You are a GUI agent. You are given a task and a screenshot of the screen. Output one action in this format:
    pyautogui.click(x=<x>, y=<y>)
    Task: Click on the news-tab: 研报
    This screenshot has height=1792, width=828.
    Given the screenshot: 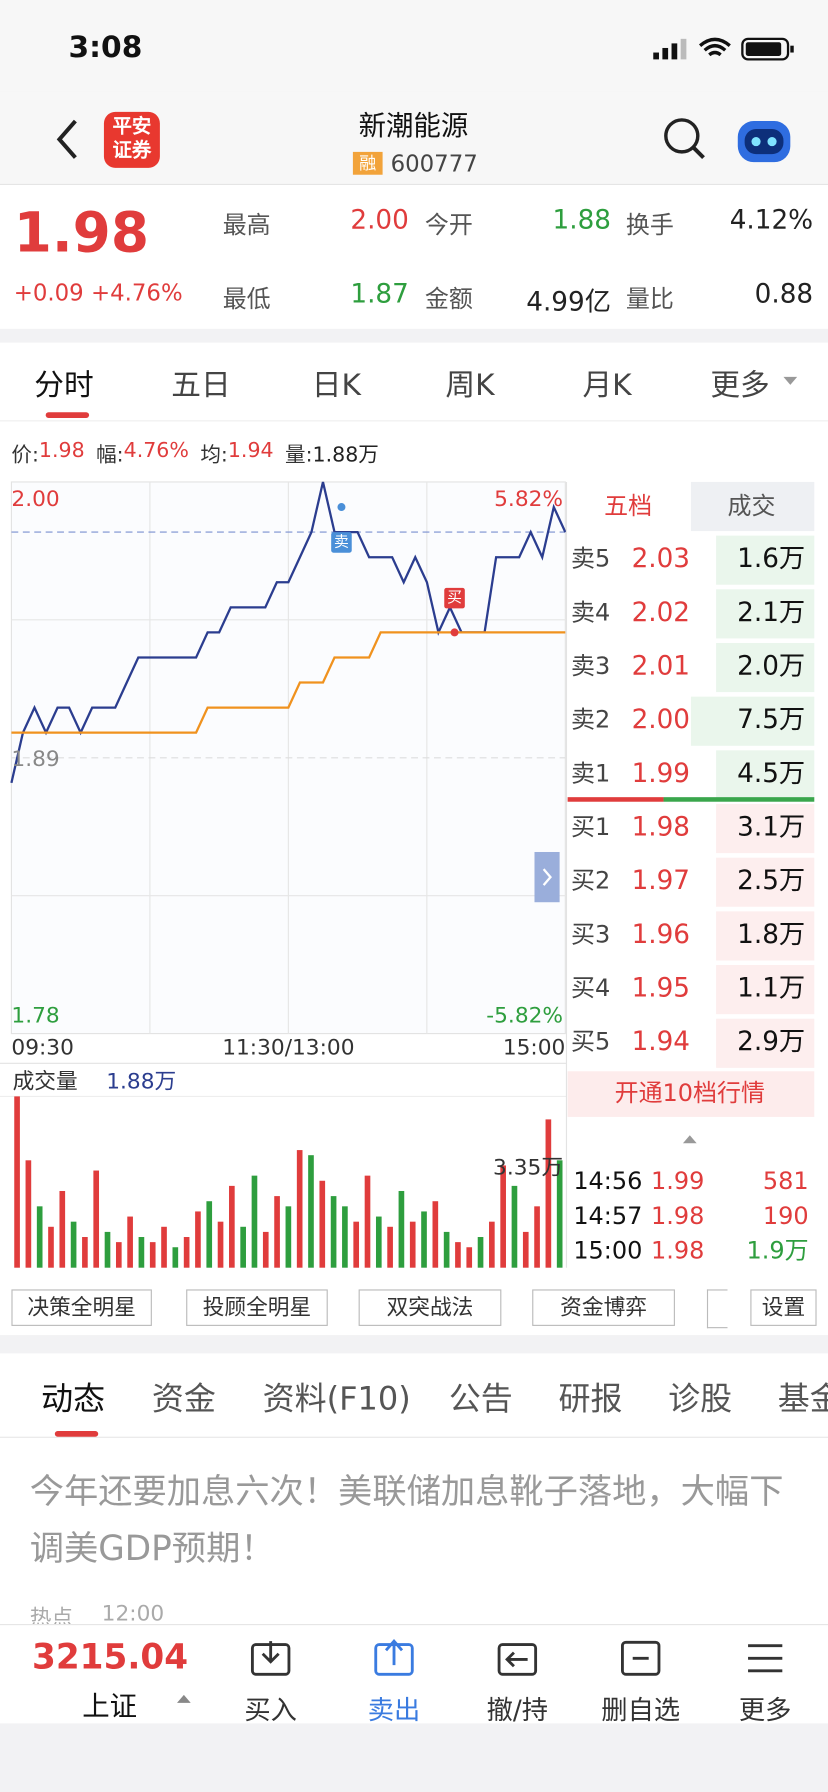 What is the action you would take?
    pyautogui.click(x=590, y=1398)
    